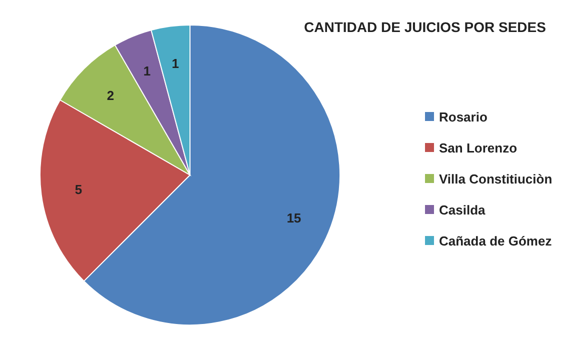 This screenshot has width=583, height=350. What do you see at coordinates (110, 95) in the screenshot?
I see `data-label: 2` at bounding box center [110, 95].